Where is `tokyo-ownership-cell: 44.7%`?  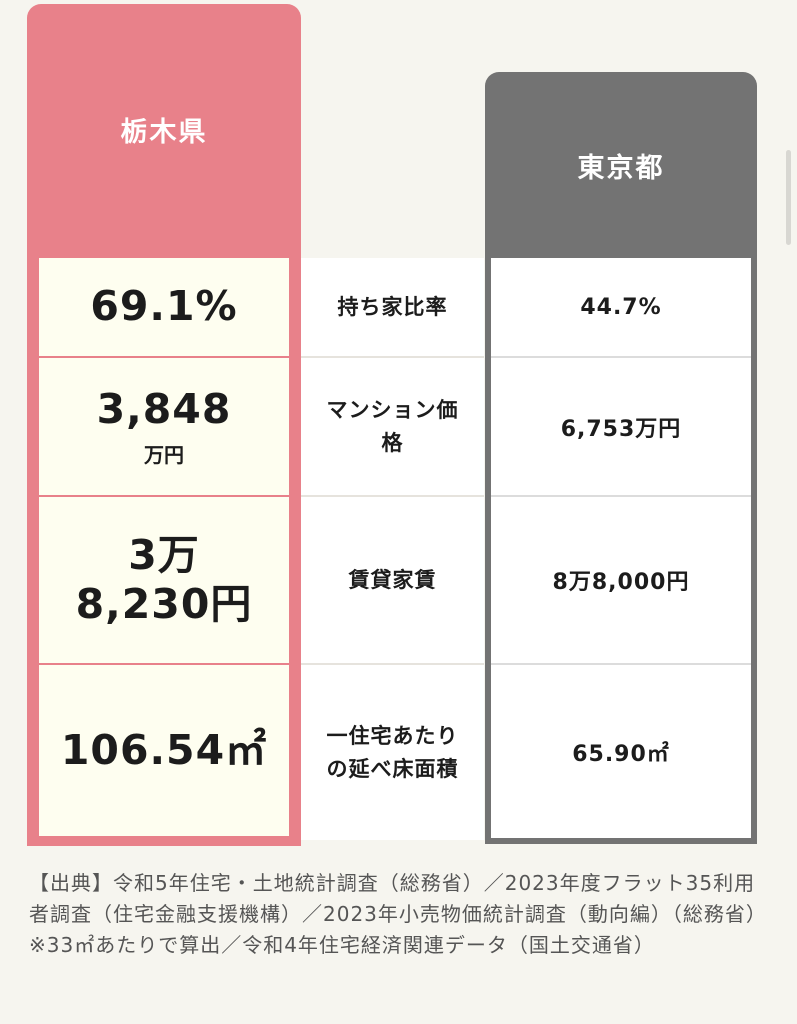
tokyo-ownership-cell: 44.7% is located at coordinates (621, 308).